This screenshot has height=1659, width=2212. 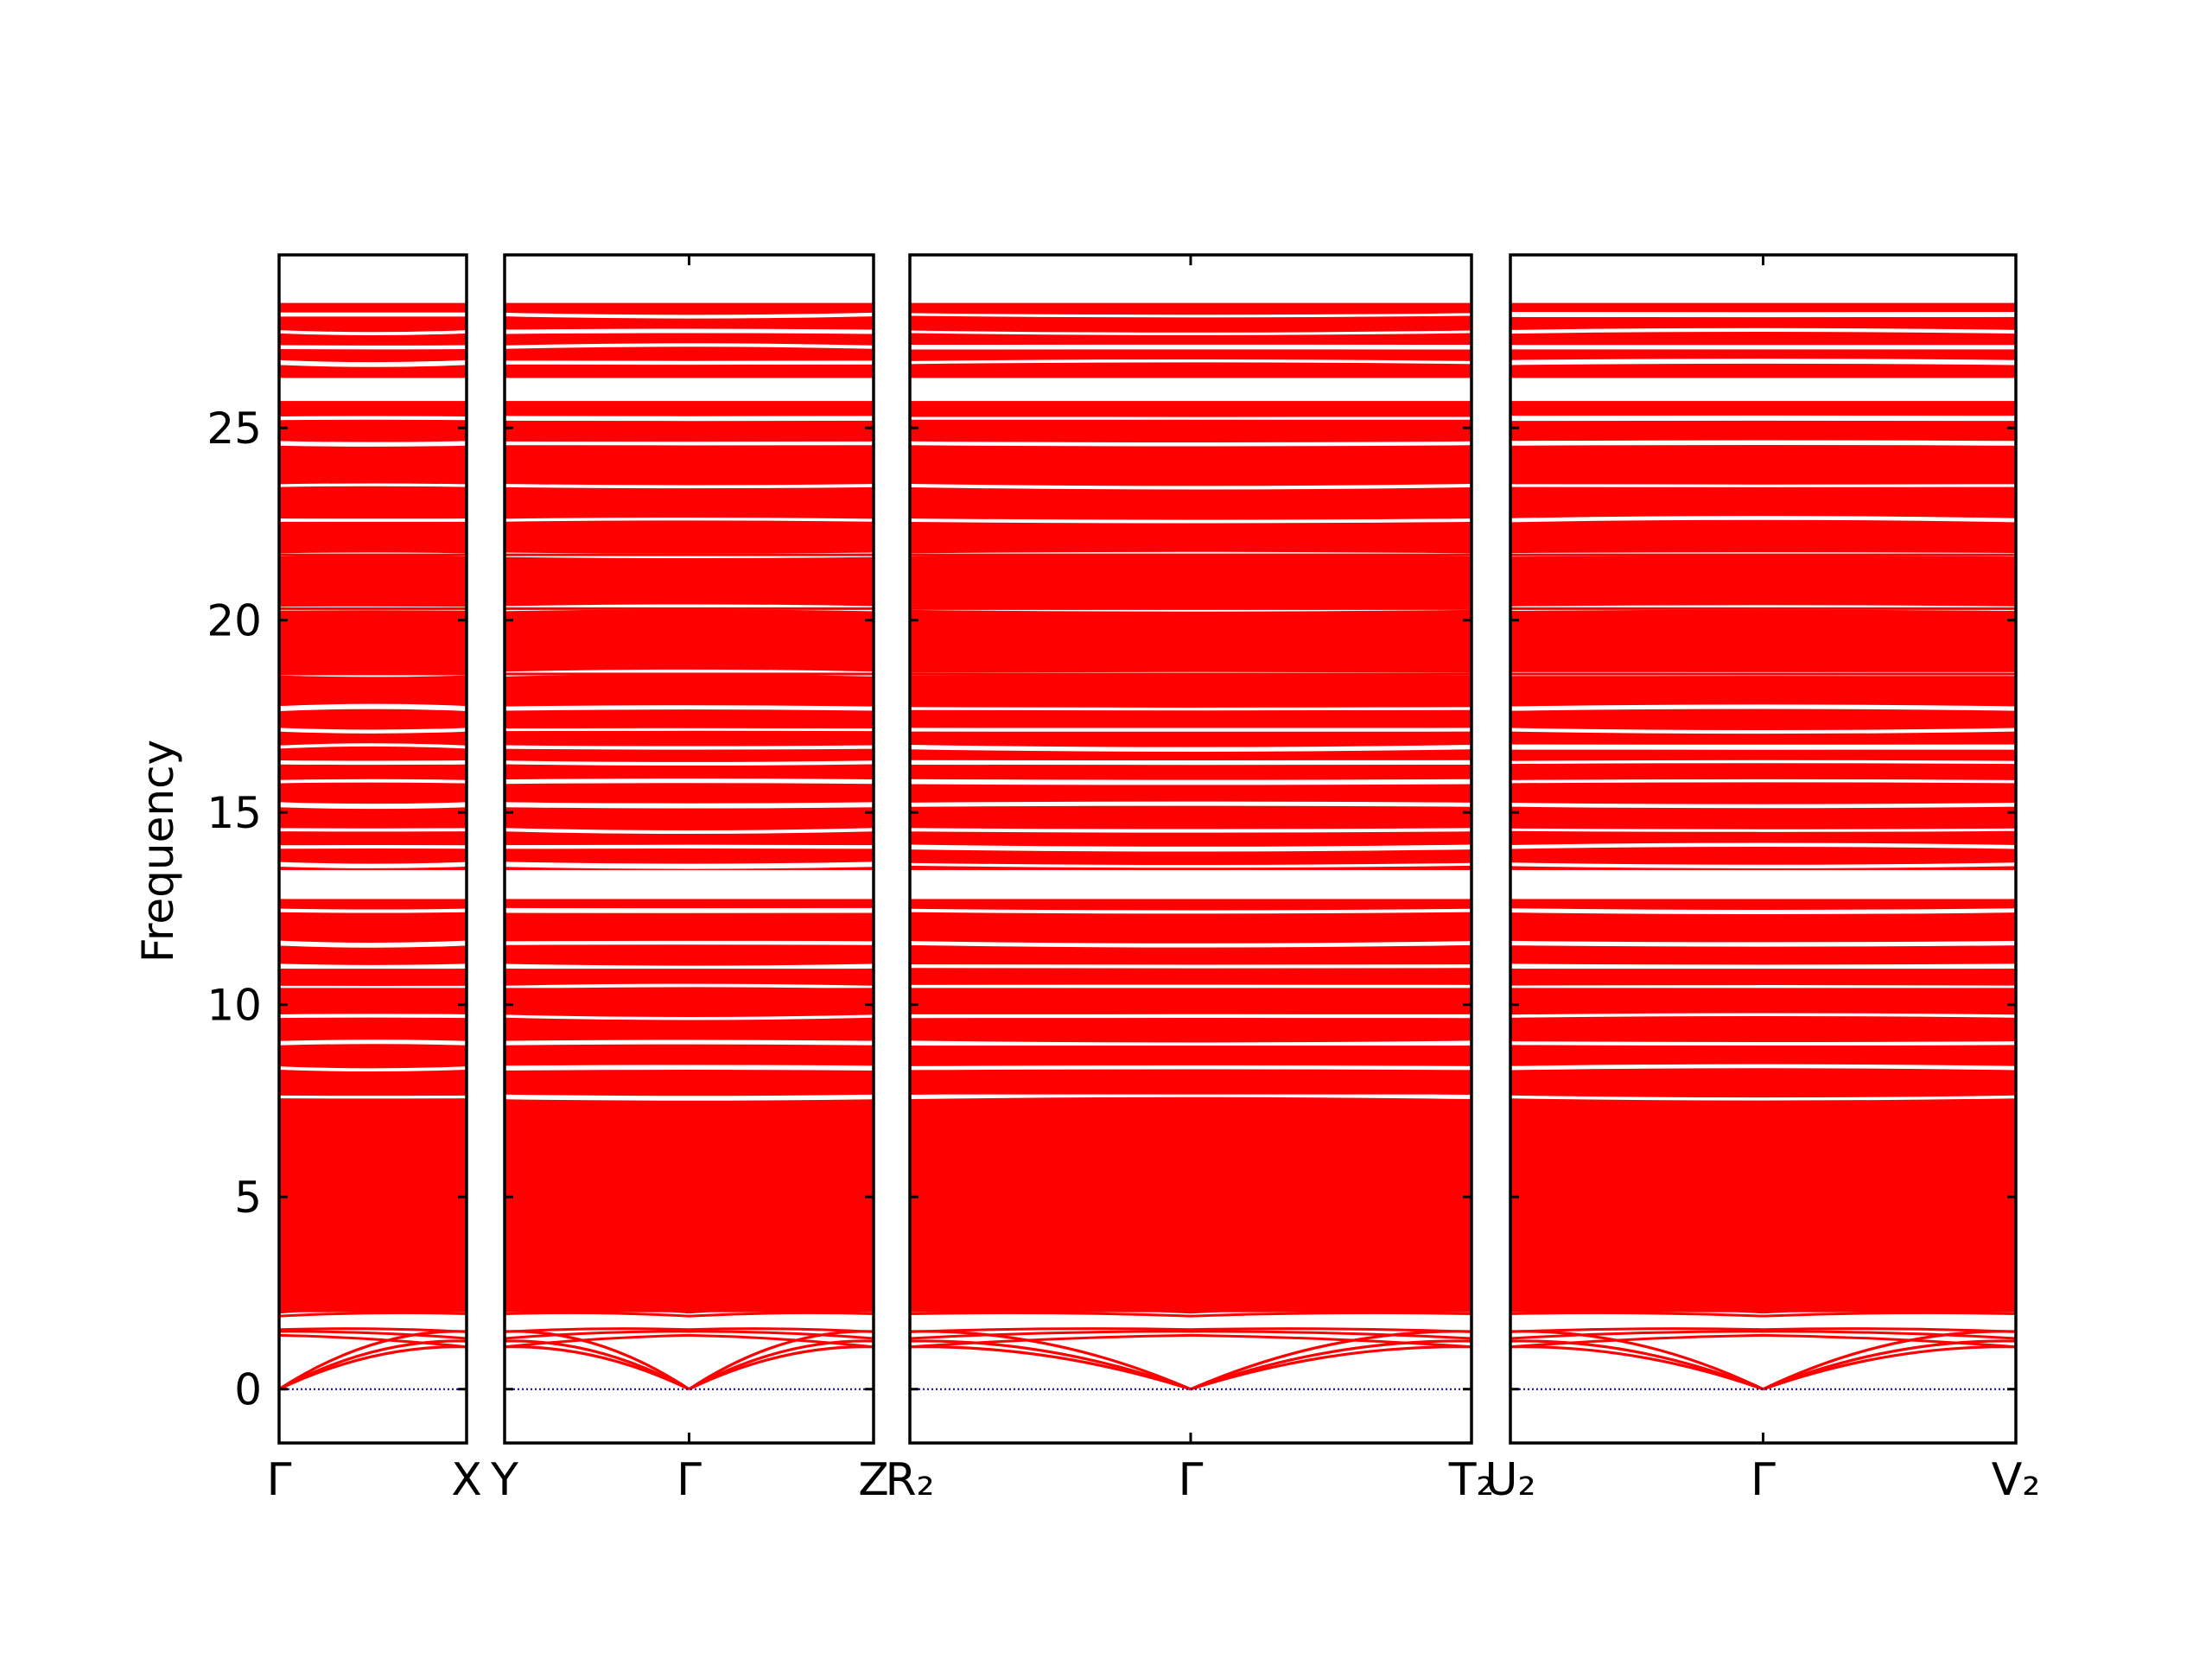 What do you see at coordinates (2016, 1480) in the screenshot?
I see `kpoint-label: V₂` at bounding box center [2016, 1480].